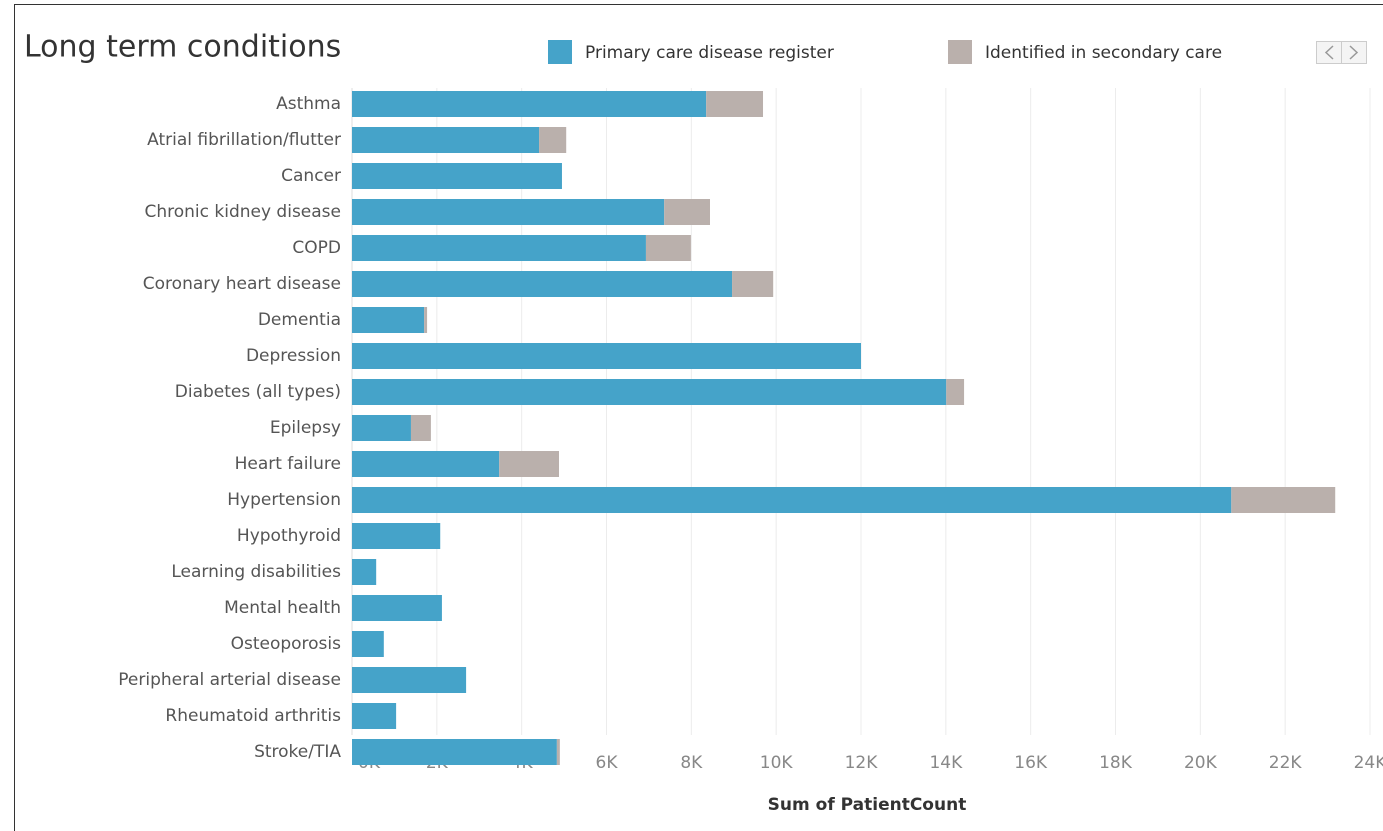 This screenshot has height=831, width=1383. What do you see at coordinates (862, 763) in the screenshot?
I see `x-tick-label: 12K` at bounding box center [862, 763].